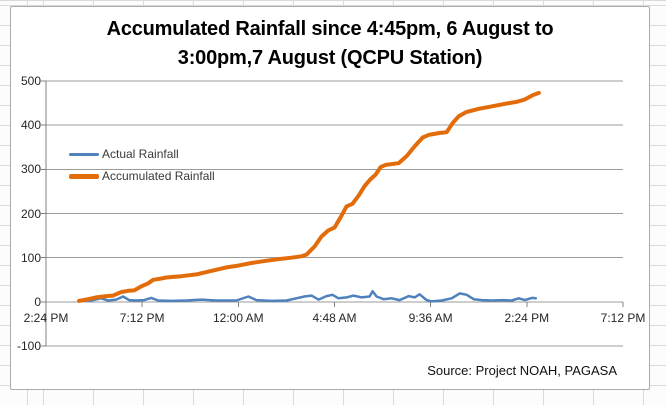  I want to click on legend-label: Actual Rainfall, so click(140, 154).